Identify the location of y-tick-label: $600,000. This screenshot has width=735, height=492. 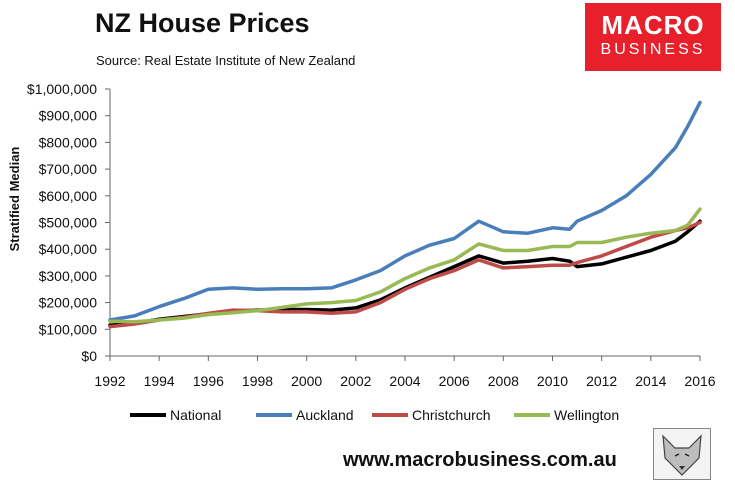
(68, 196).